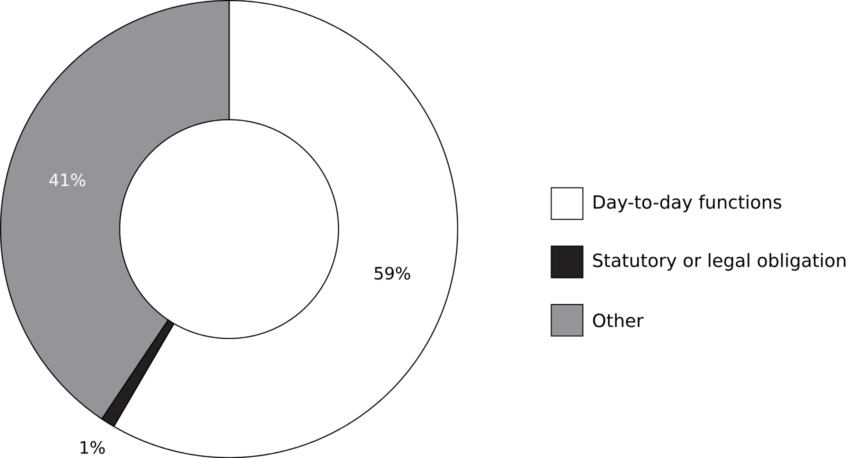 The height and width of the screenshot is (458, 851). I want to click on data-label: 1%, so click(92, 447).